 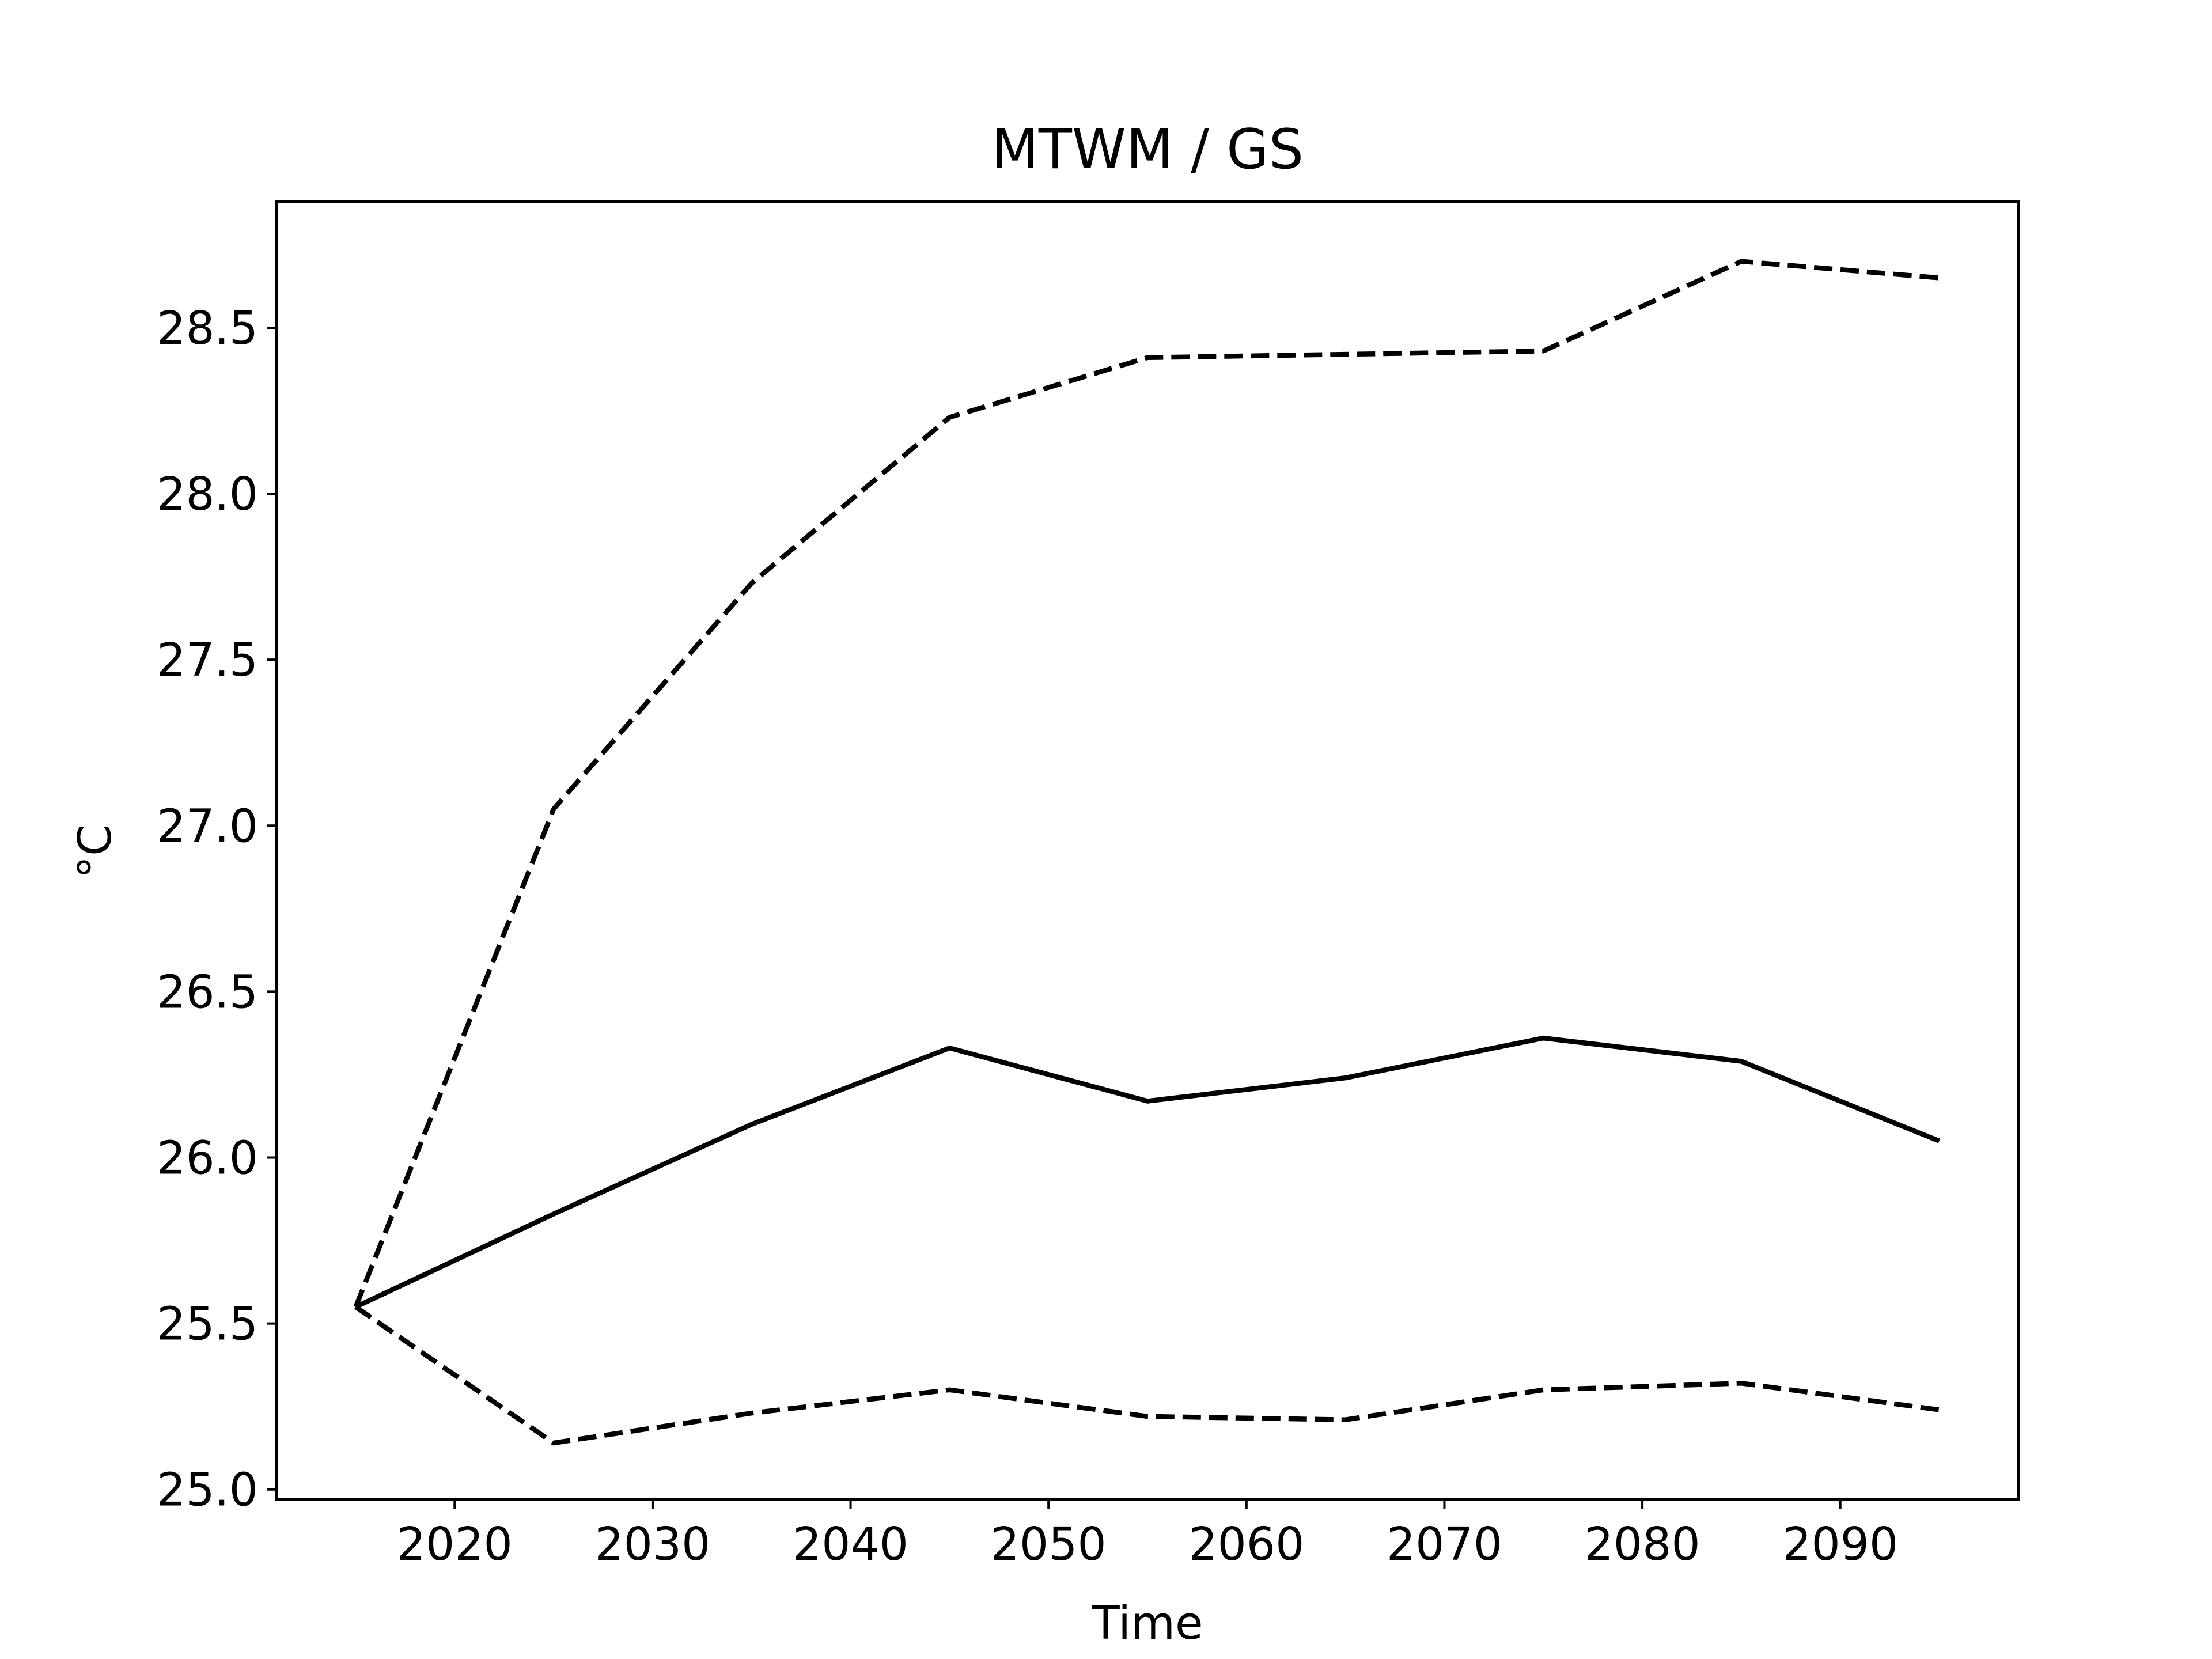 I want to click on x-axis-label: Time, so click(x=1147, y=1623).